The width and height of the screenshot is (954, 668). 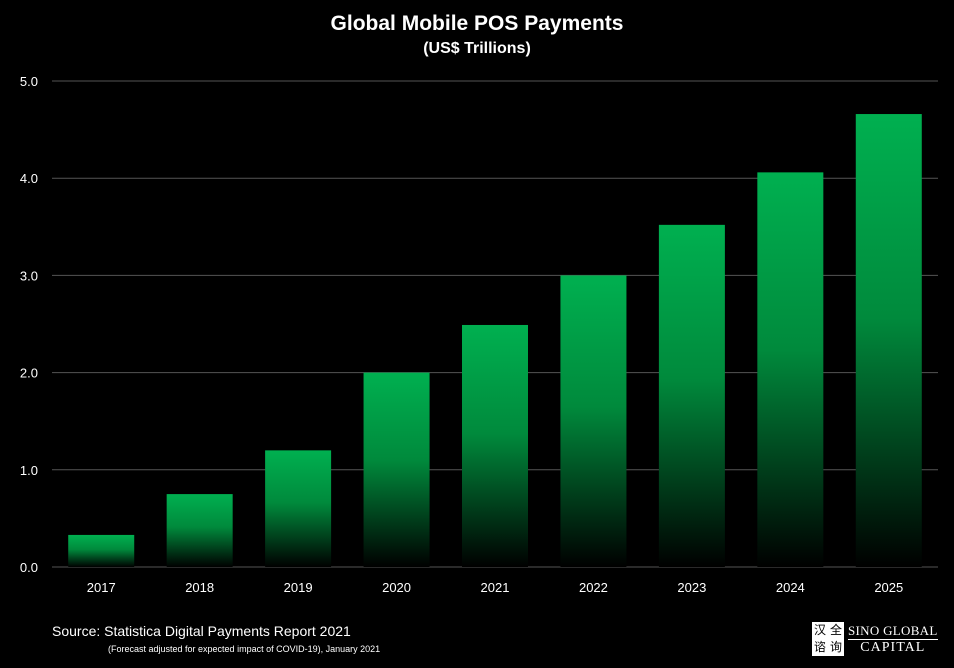 What do you see at coordinates (819, 630) in the screenshot?
I see `logo-seal-char: 汉` at bounding box center [819, 630].